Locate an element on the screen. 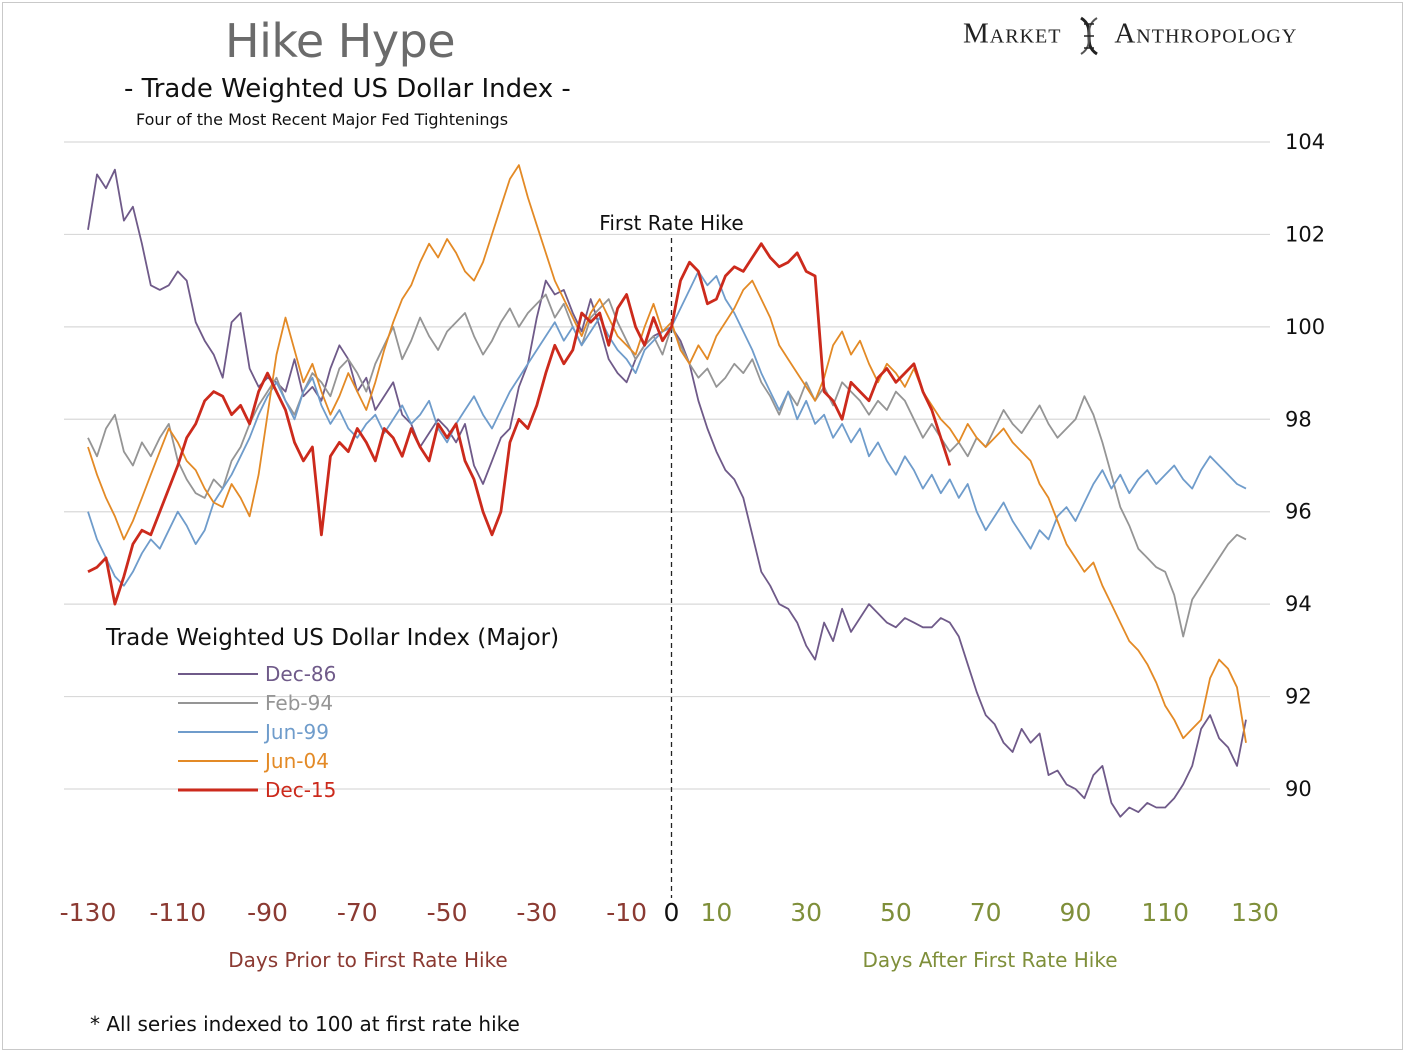  x-tick-label: -70 is located at coordinates (357, 912).